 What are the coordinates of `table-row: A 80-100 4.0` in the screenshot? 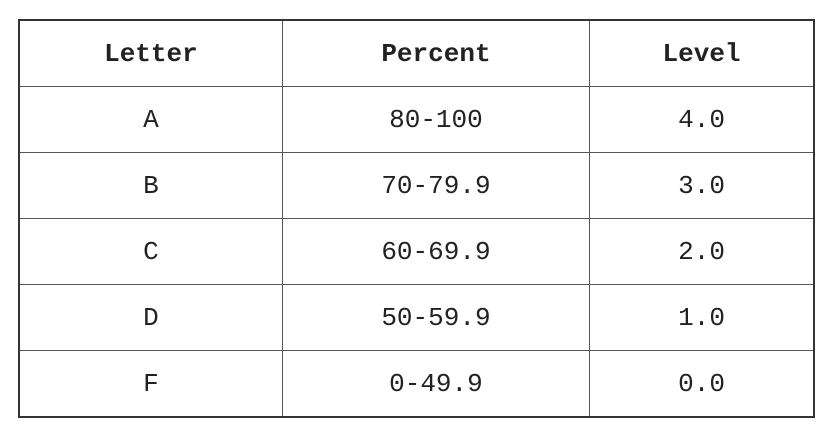 It's located at (416, 119).